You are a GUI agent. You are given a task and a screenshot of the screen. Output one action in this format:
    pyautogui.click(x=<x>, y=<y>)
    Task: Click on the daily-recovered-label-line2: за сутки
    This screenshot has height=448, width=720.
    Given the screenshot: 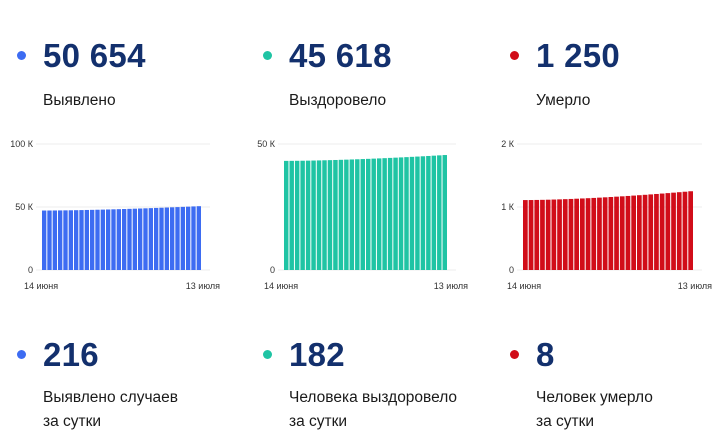 What is the action you would take?
    pyautogui.click(x=318, y=421)
    